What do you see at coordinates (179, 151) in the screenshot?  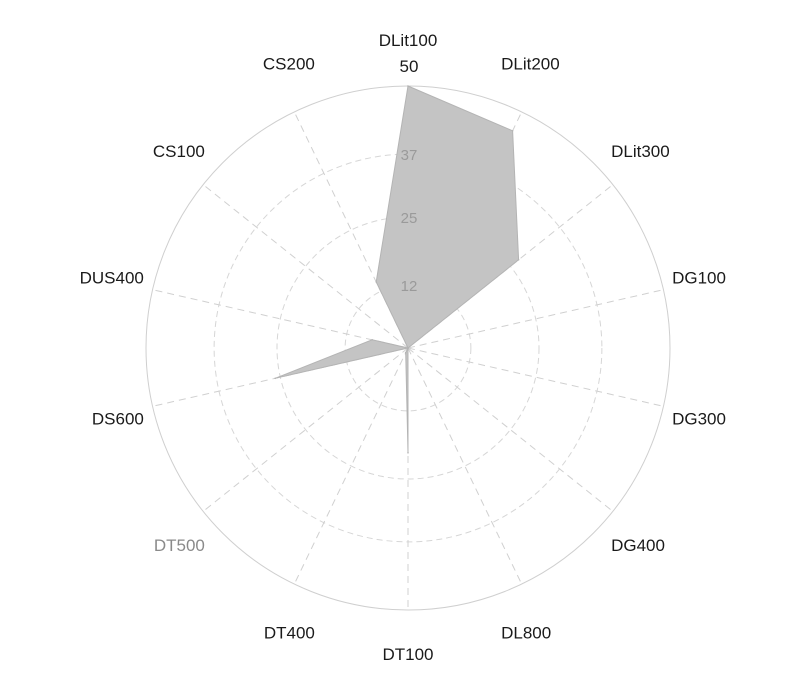 I see `axis-label-cs100: CS100` at bounding box center [179, 151].